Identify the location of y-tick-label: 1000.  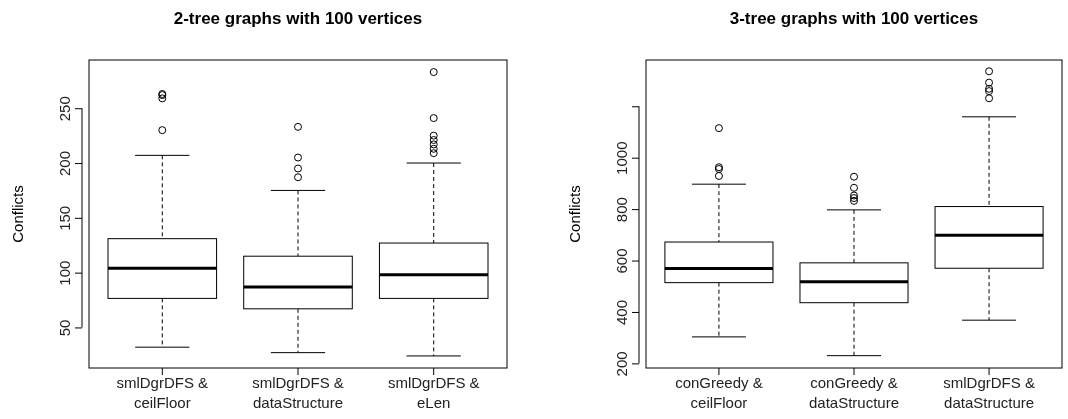
(621, 158).